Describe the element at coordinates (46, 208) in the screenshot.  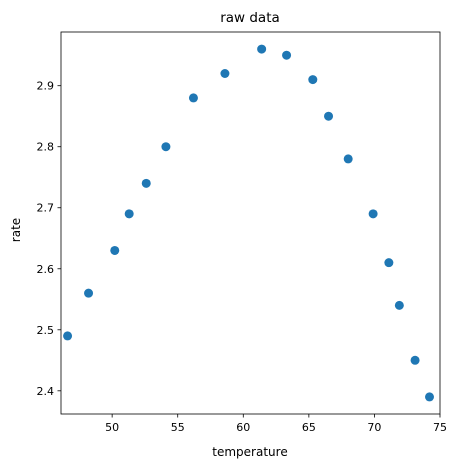
I see `y-tick-label: 2.7` at that location.